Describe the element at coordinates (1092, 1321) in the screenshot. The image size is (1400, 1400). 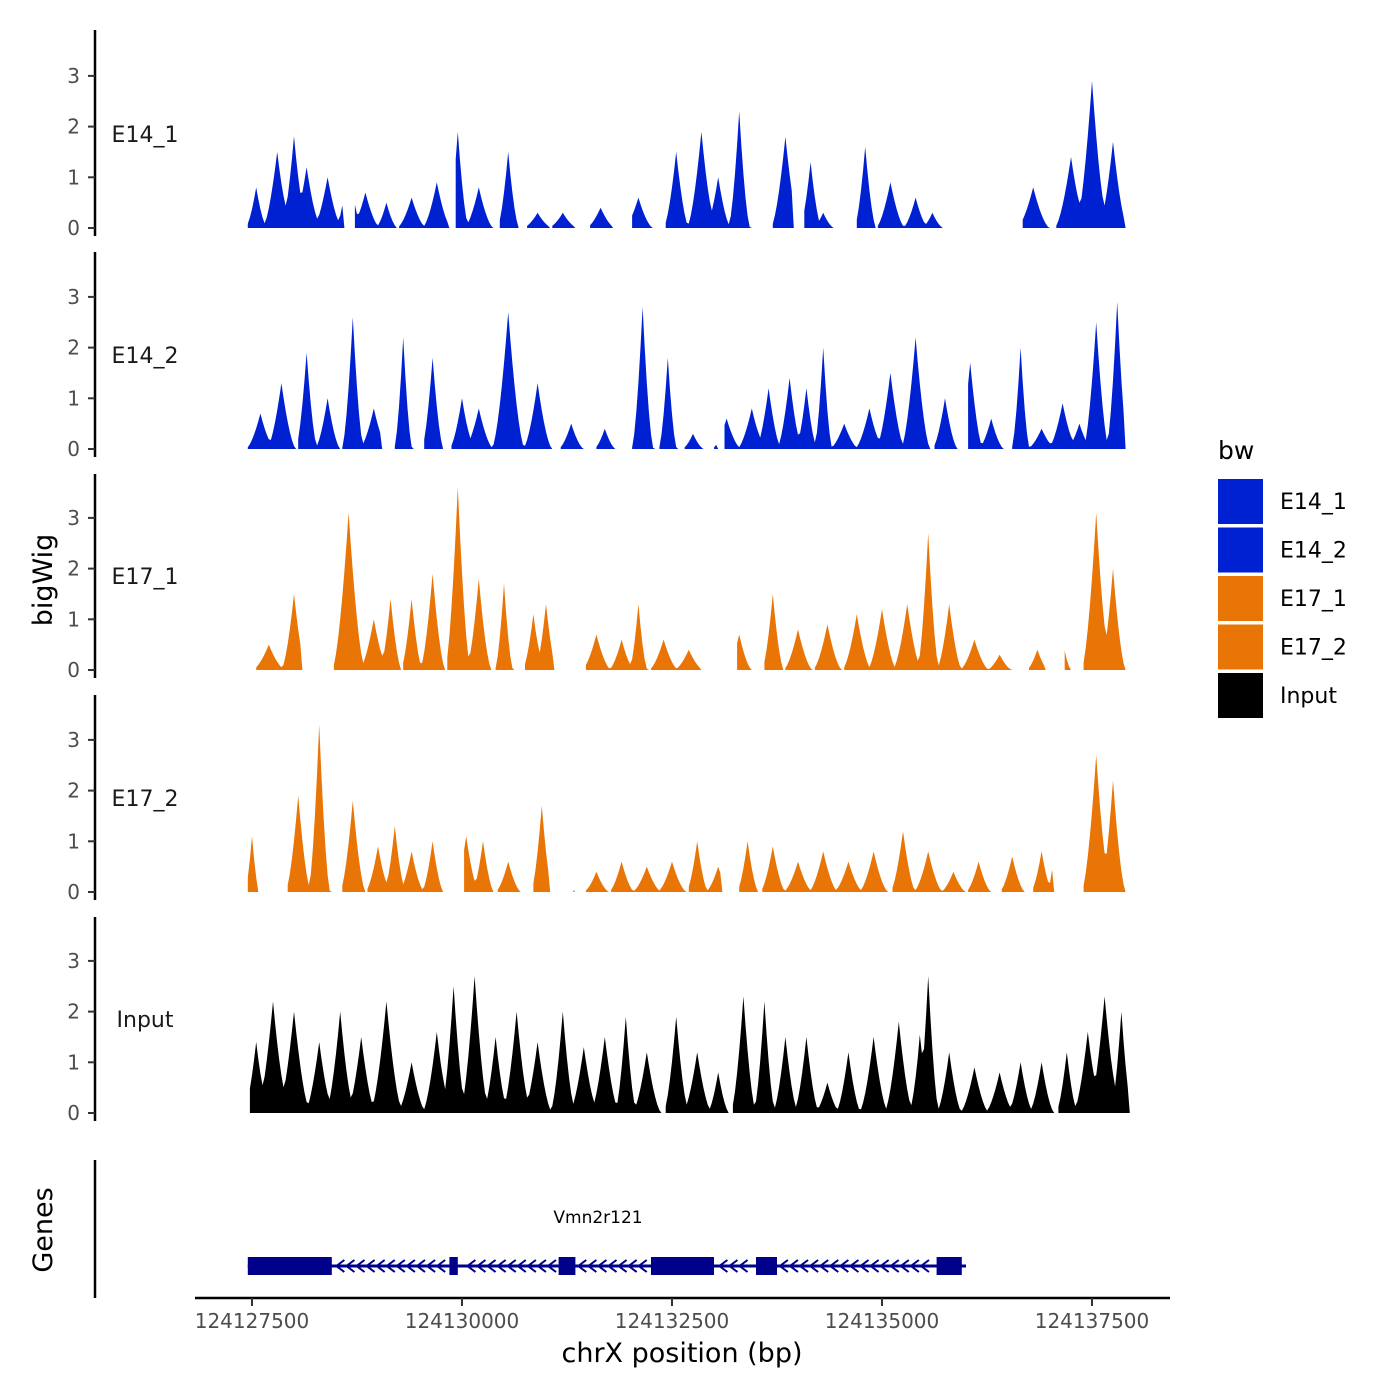
I see `x-tick-label: 124137500` at that location.